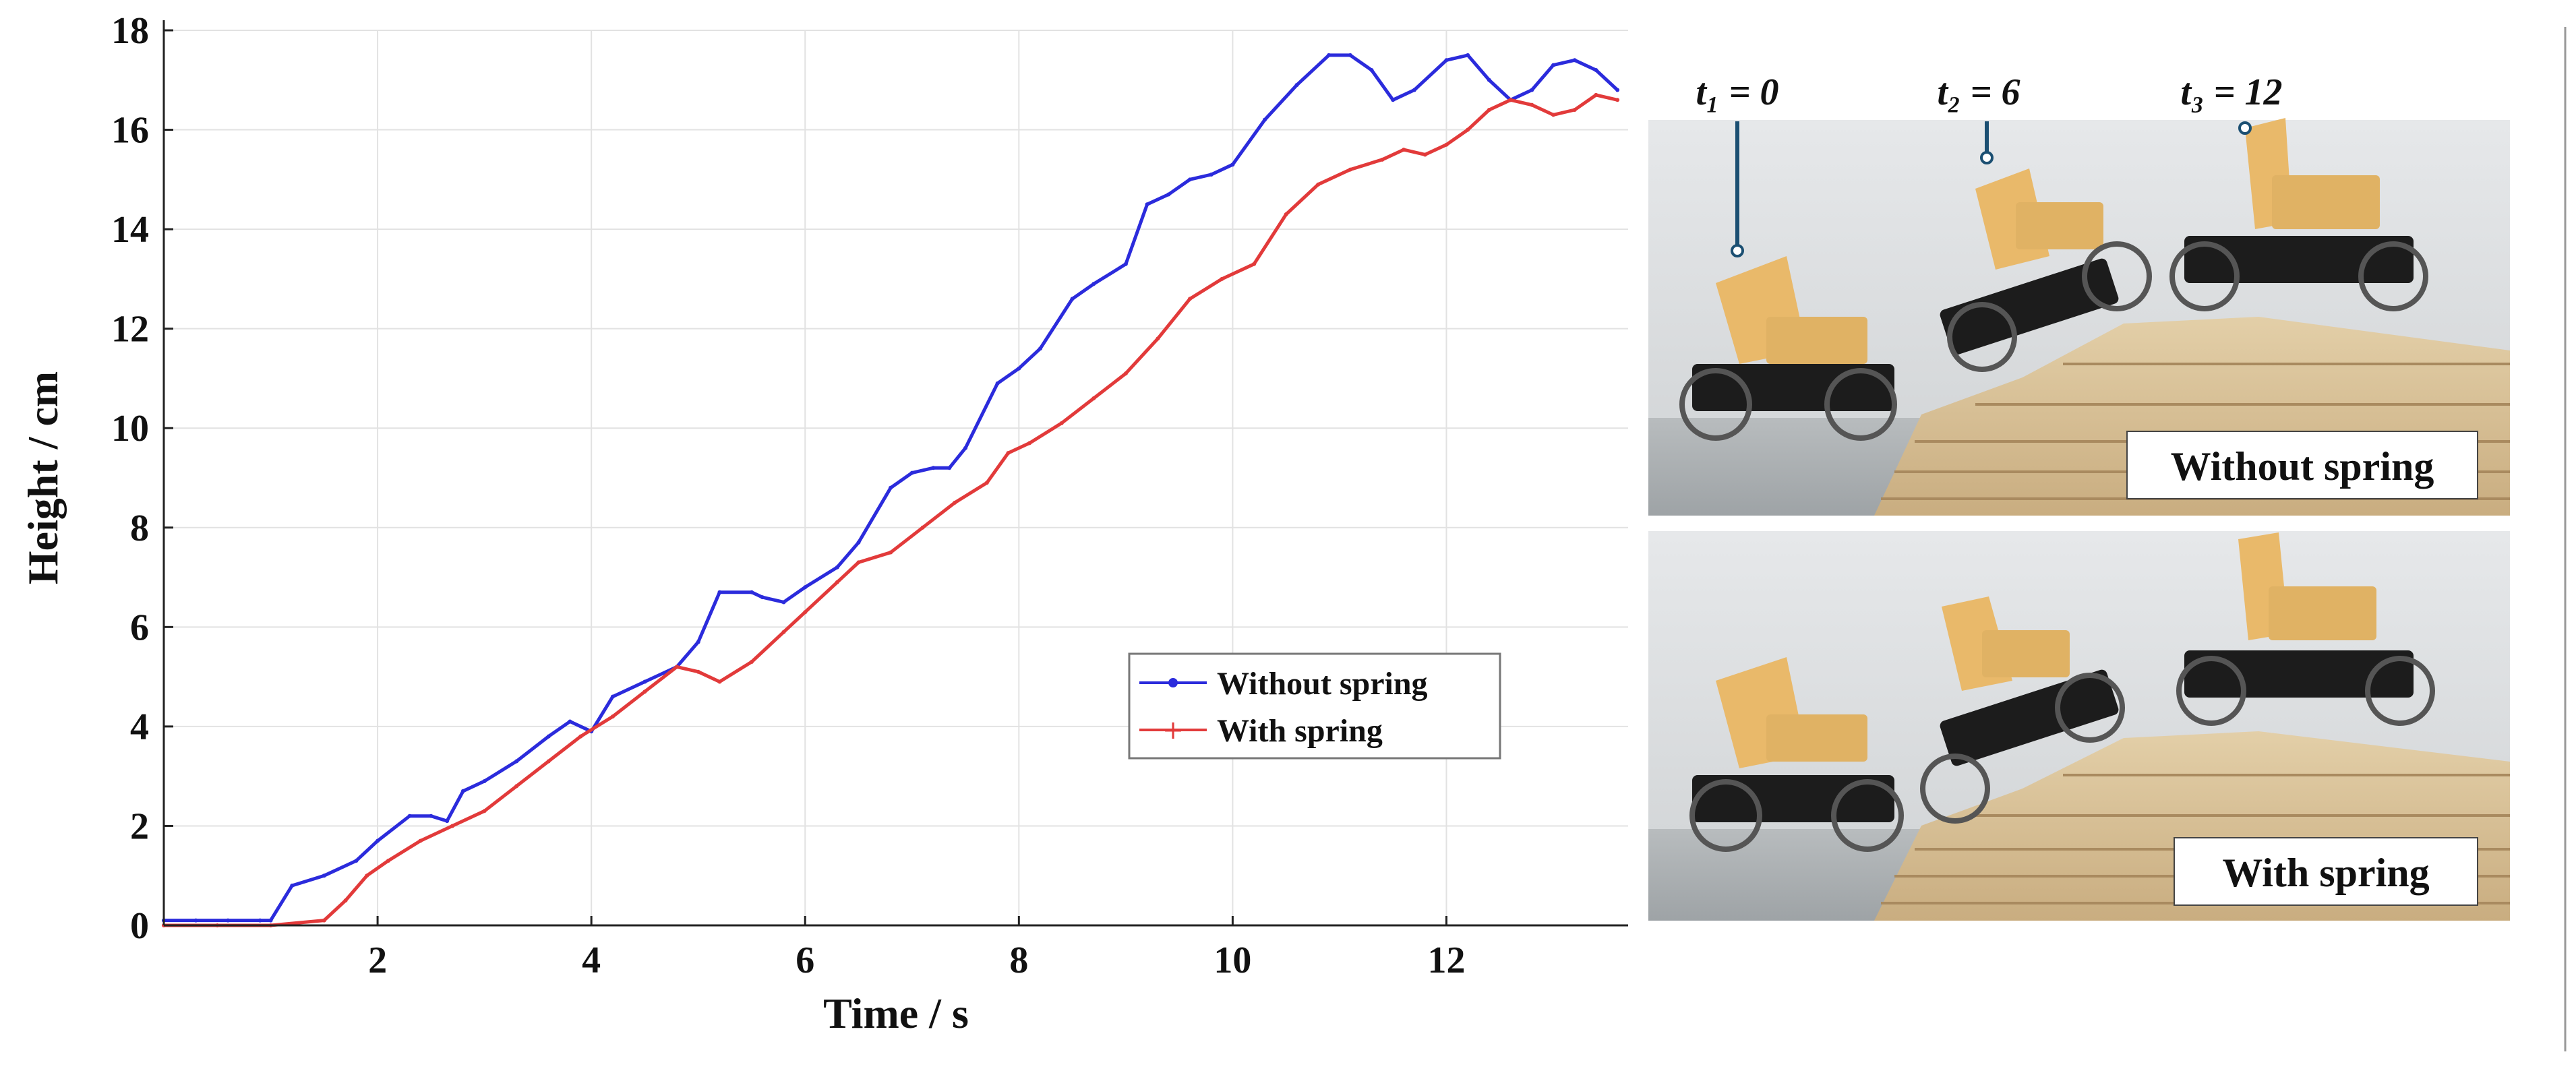 The height and width of the screenshot is (1075, 2576). Describe the element at coordinates (130, 131) in the screenshot. I see `y-tick-label: 16` at that location.